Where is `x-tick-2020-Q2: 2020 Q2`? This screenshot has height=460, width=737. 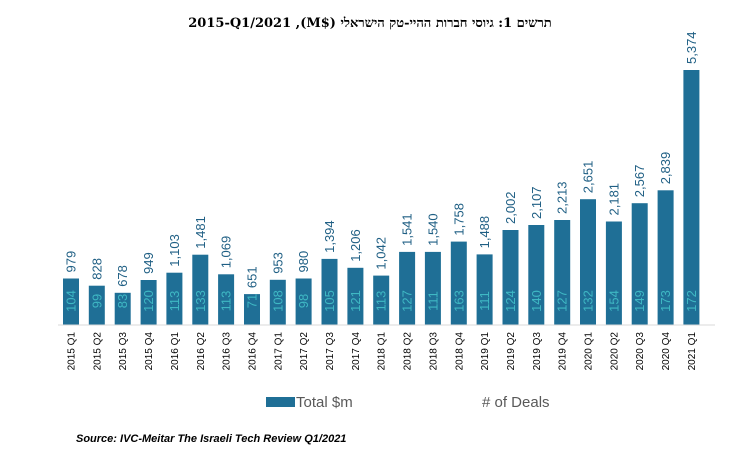 x-tick-2020-Q2: 2020 Q2 is located at coordinates (614, 351).